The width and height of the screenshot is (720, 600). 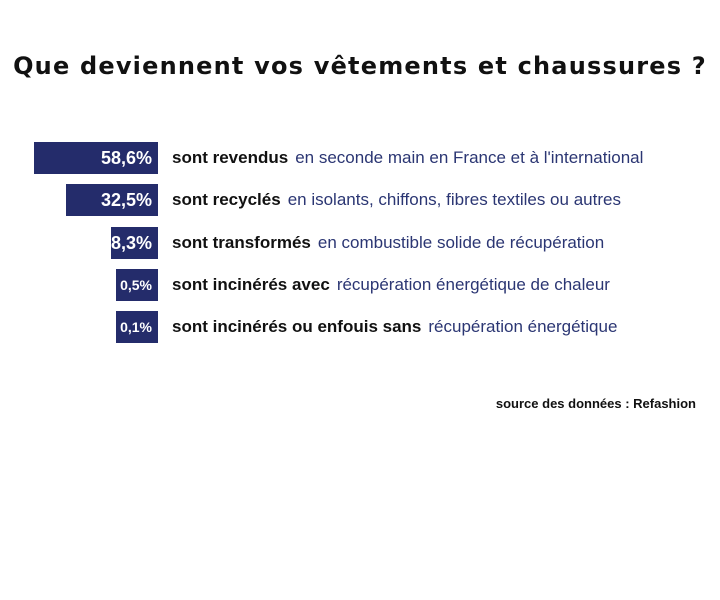 I want to click on category-label-bold: sont revendus, so click(x=230, y=157).